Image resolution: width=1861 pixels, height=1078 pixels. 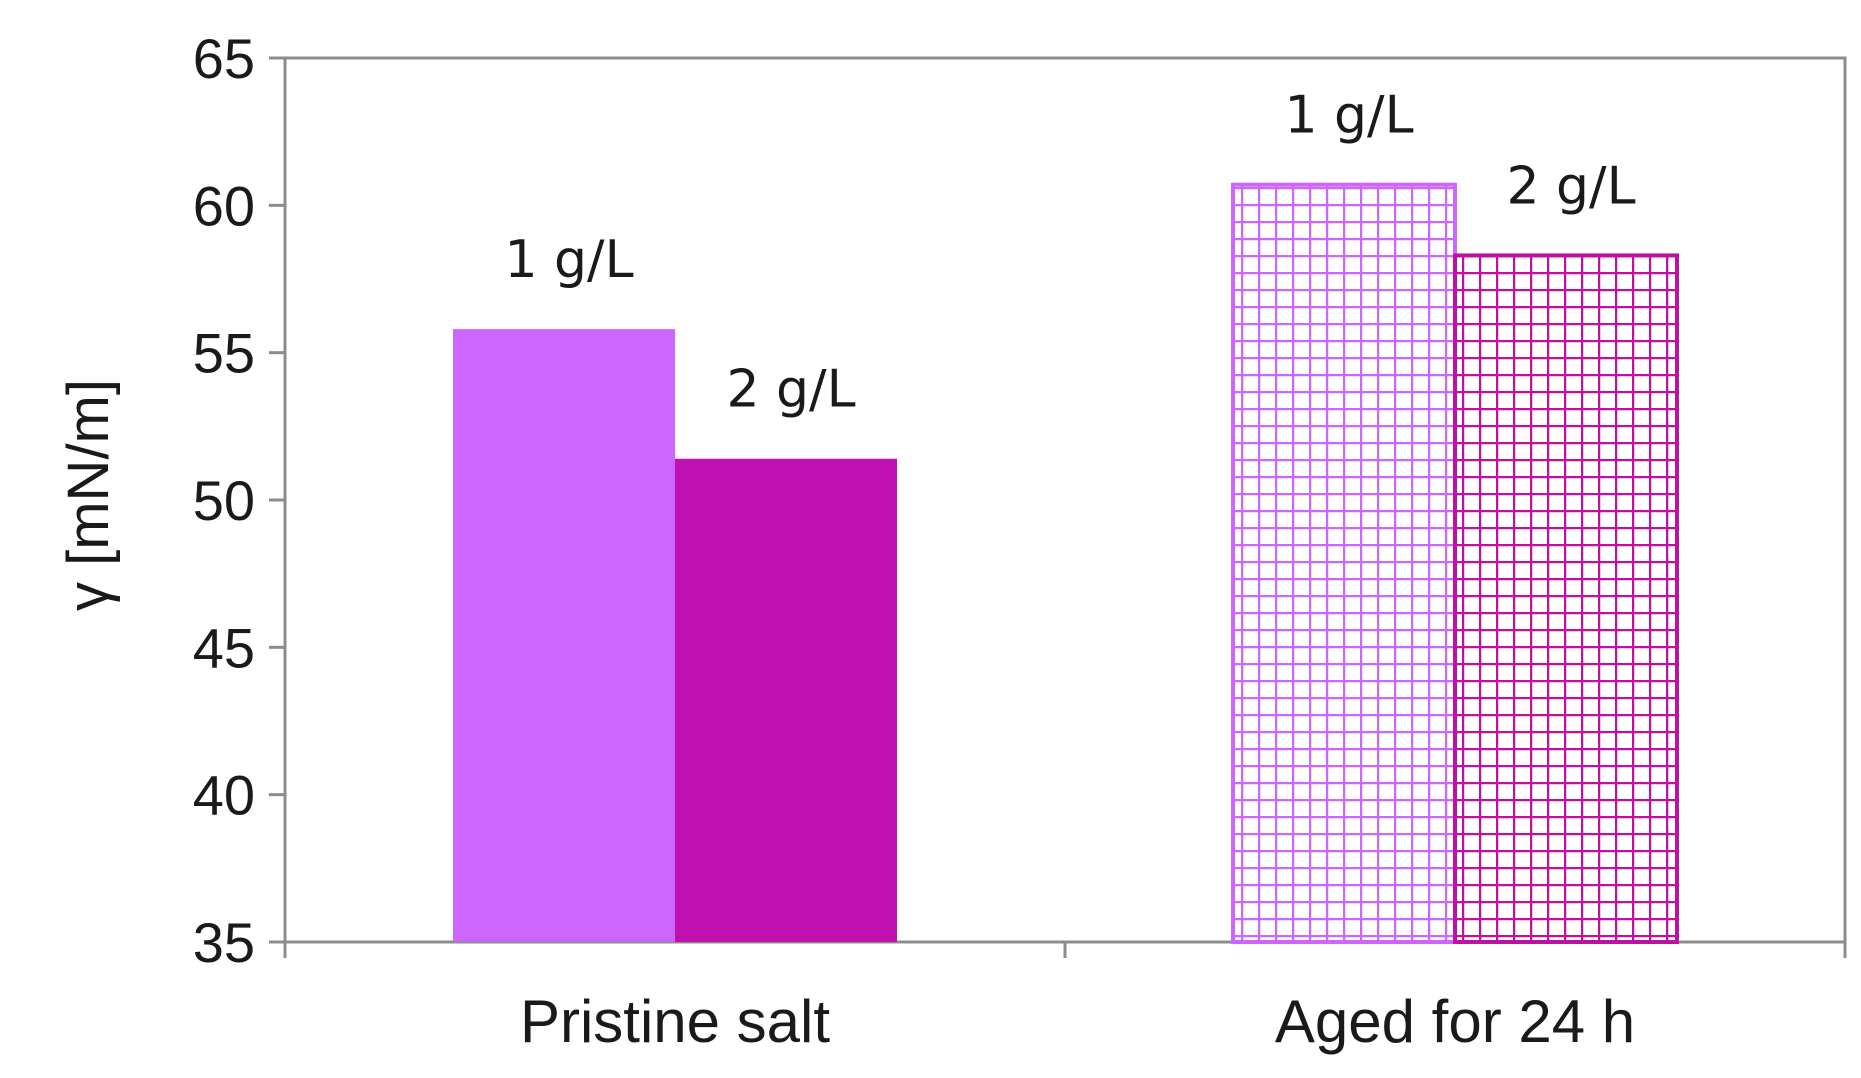 I want to click on y-tick-label: 60, so click(x=224, y=205).